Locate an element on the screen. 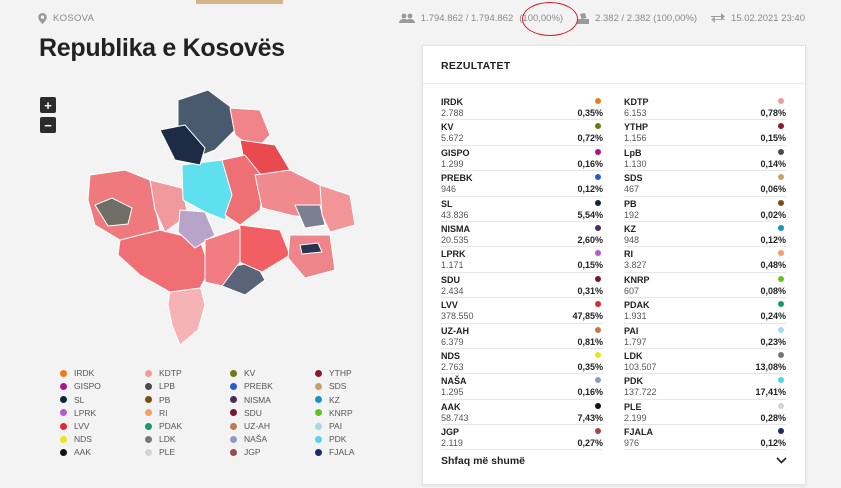 This screenshot has height=488, width=841. sync-arrows-icon is located at coordinates (718, 18).